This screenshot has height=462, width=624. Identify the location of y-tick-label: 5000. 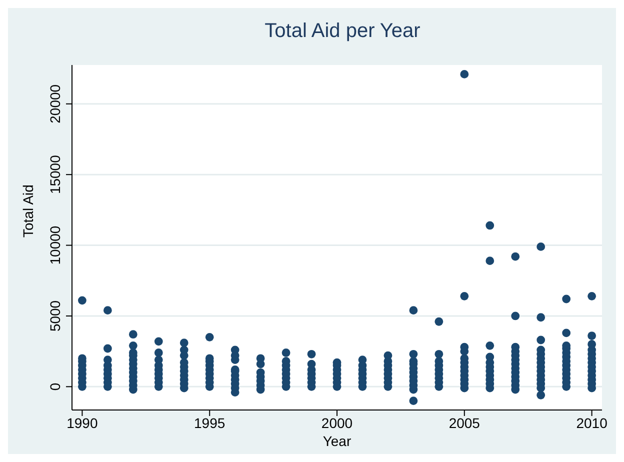
(55, 316).